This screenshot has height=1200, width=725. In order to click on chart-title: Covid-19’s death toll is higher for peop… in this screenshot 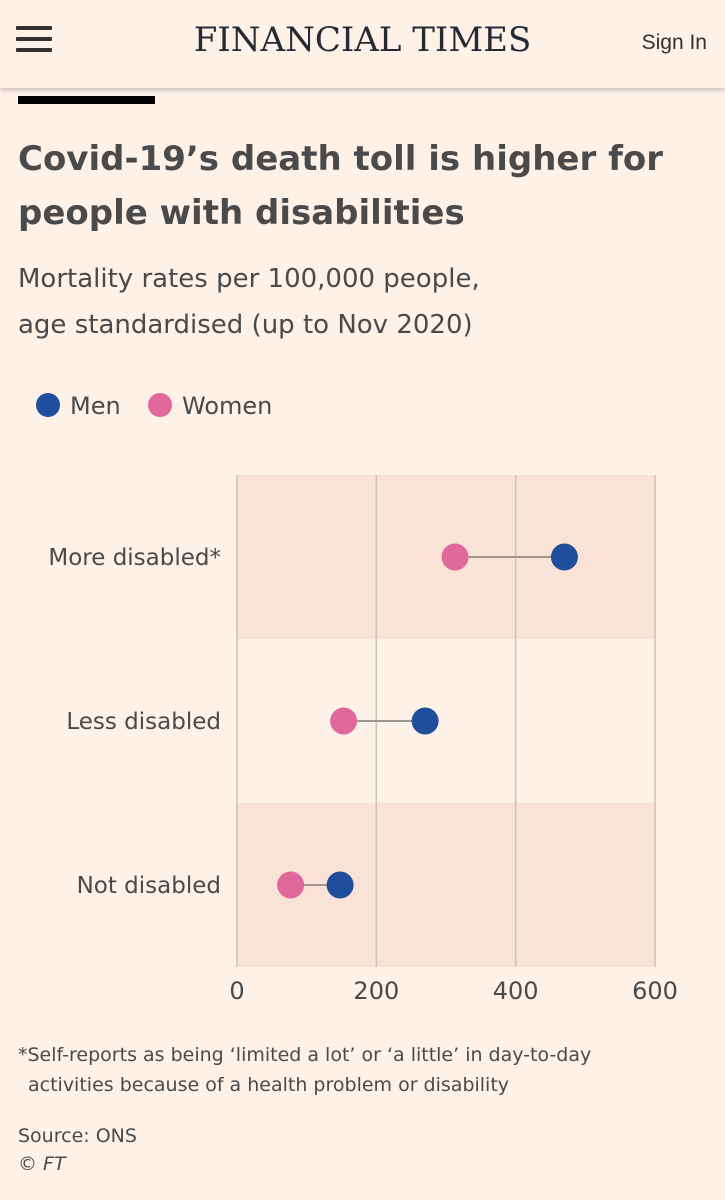, I will do `click(340, 186)`.